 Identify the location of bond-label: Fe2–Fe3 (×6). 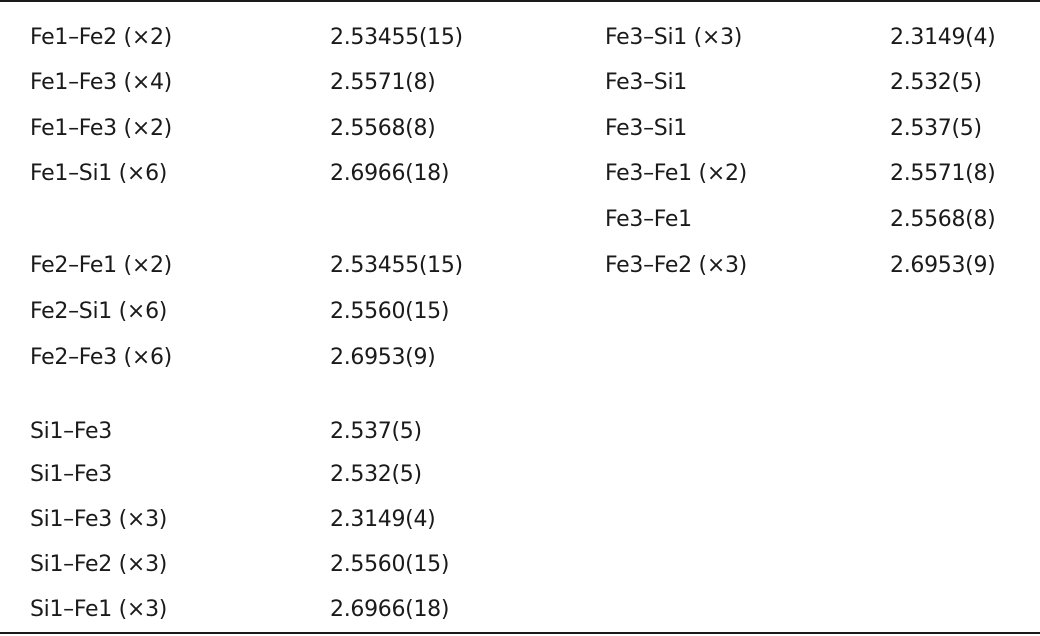
(101, 357).